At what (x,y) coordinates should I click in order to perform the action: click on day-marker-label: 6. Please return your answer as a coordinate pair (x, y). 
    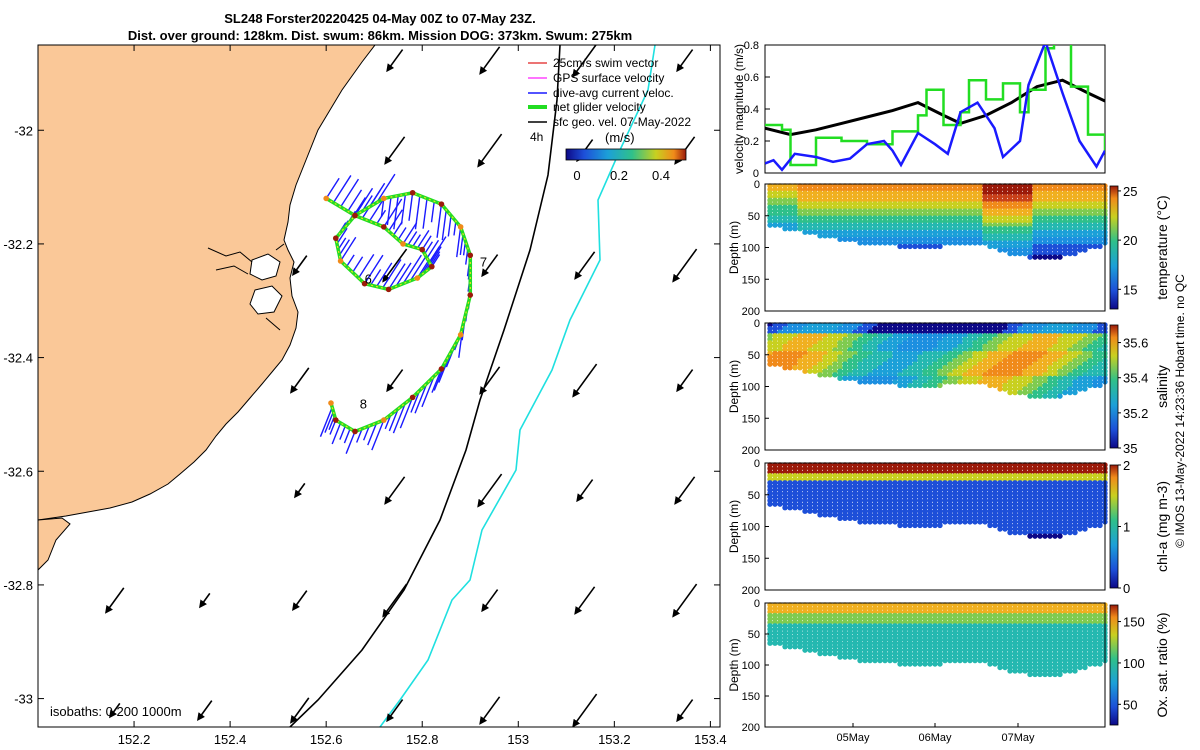
    Looking at the image, I should click on (368, 279).